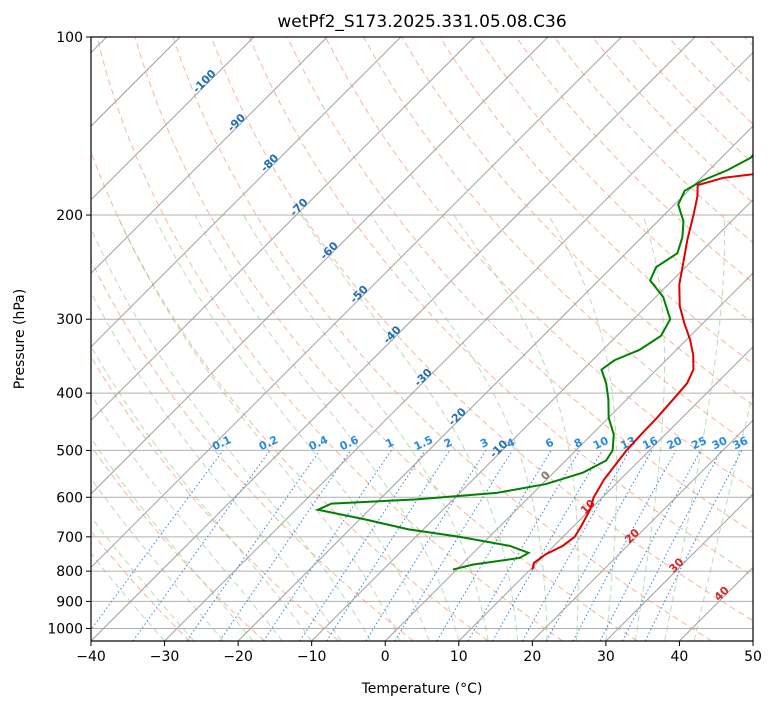 The image size is (775, 708). What do you see at coordinates (69, 38) in the screenshot?
I see `y-tick-label: 100` at bounding box center [69, 38].